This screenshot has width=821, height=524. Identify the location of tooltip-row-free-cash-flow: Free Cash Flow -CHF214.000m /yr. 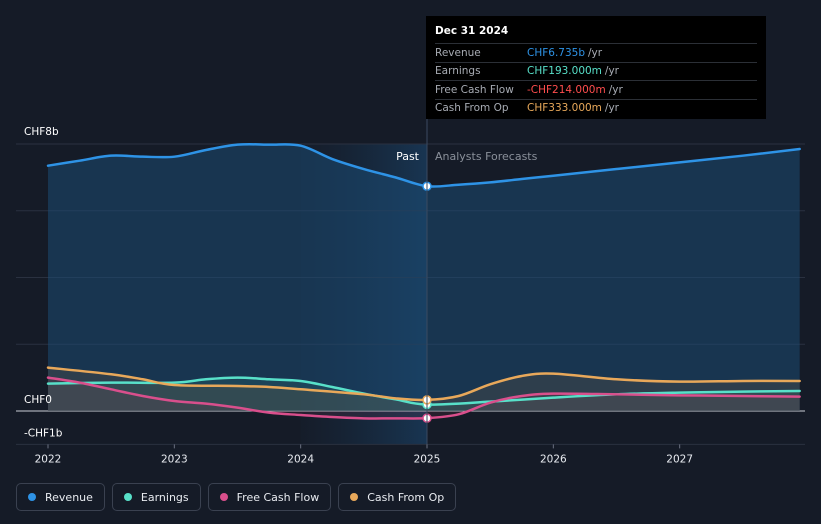
(596, 89).